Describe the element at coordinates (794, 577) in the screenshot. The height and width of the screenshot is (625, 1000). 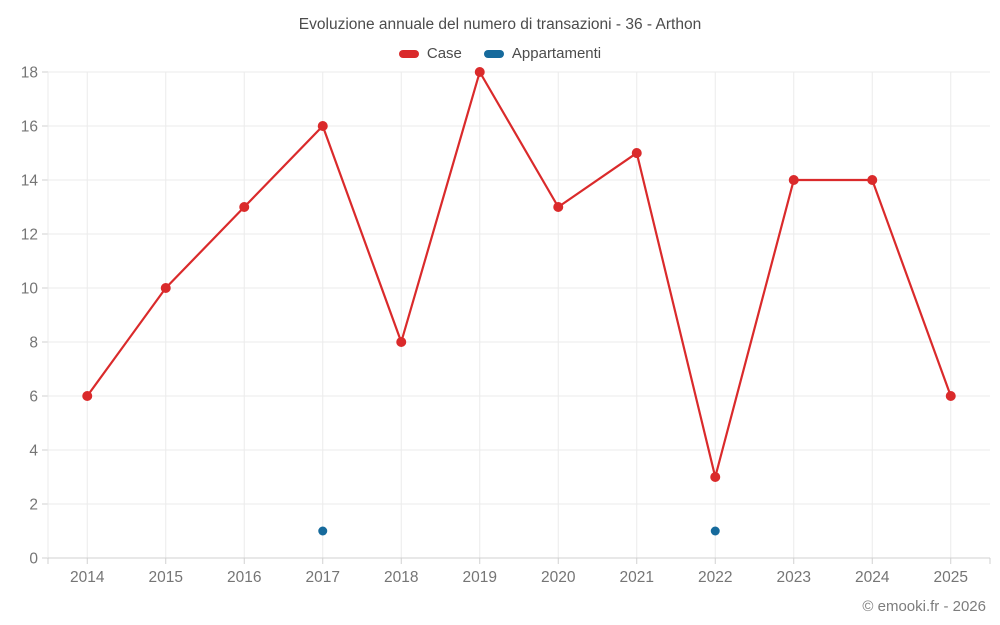
I see `x-tick-label: 2023` at that location.